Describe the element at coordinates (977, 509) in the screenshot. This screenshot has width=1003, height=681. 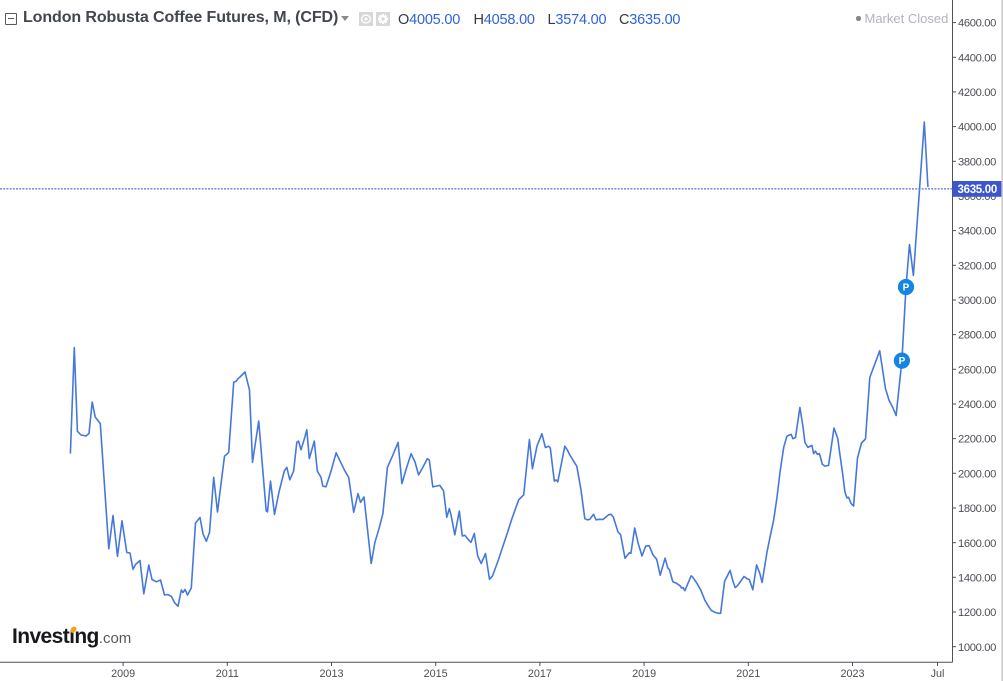
I see `svg-text: 1800.00` at that location.